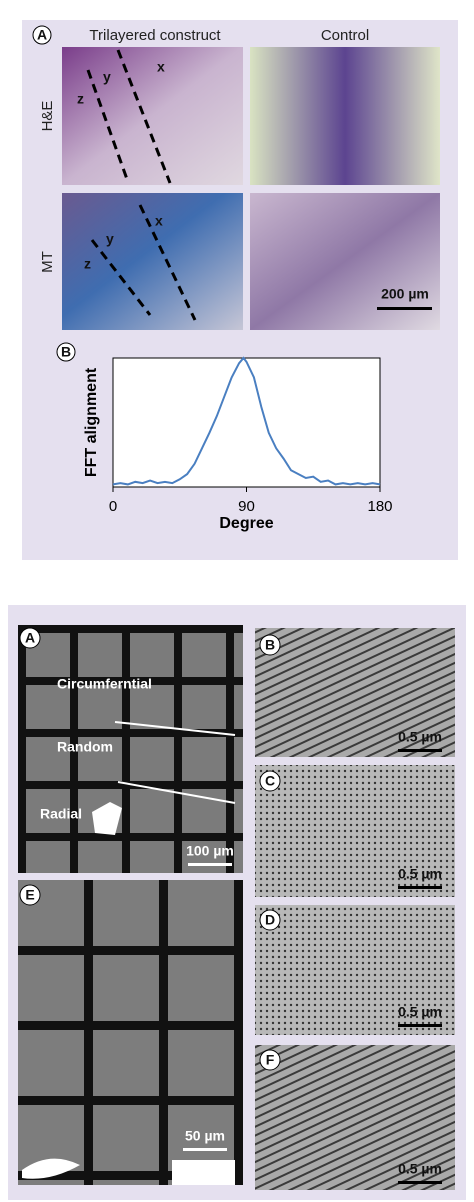 The width and height of the screenshot is (474, 1202). Describe the element at coordinates (355, 692) in the screenshot. I see `image-b` at that location.